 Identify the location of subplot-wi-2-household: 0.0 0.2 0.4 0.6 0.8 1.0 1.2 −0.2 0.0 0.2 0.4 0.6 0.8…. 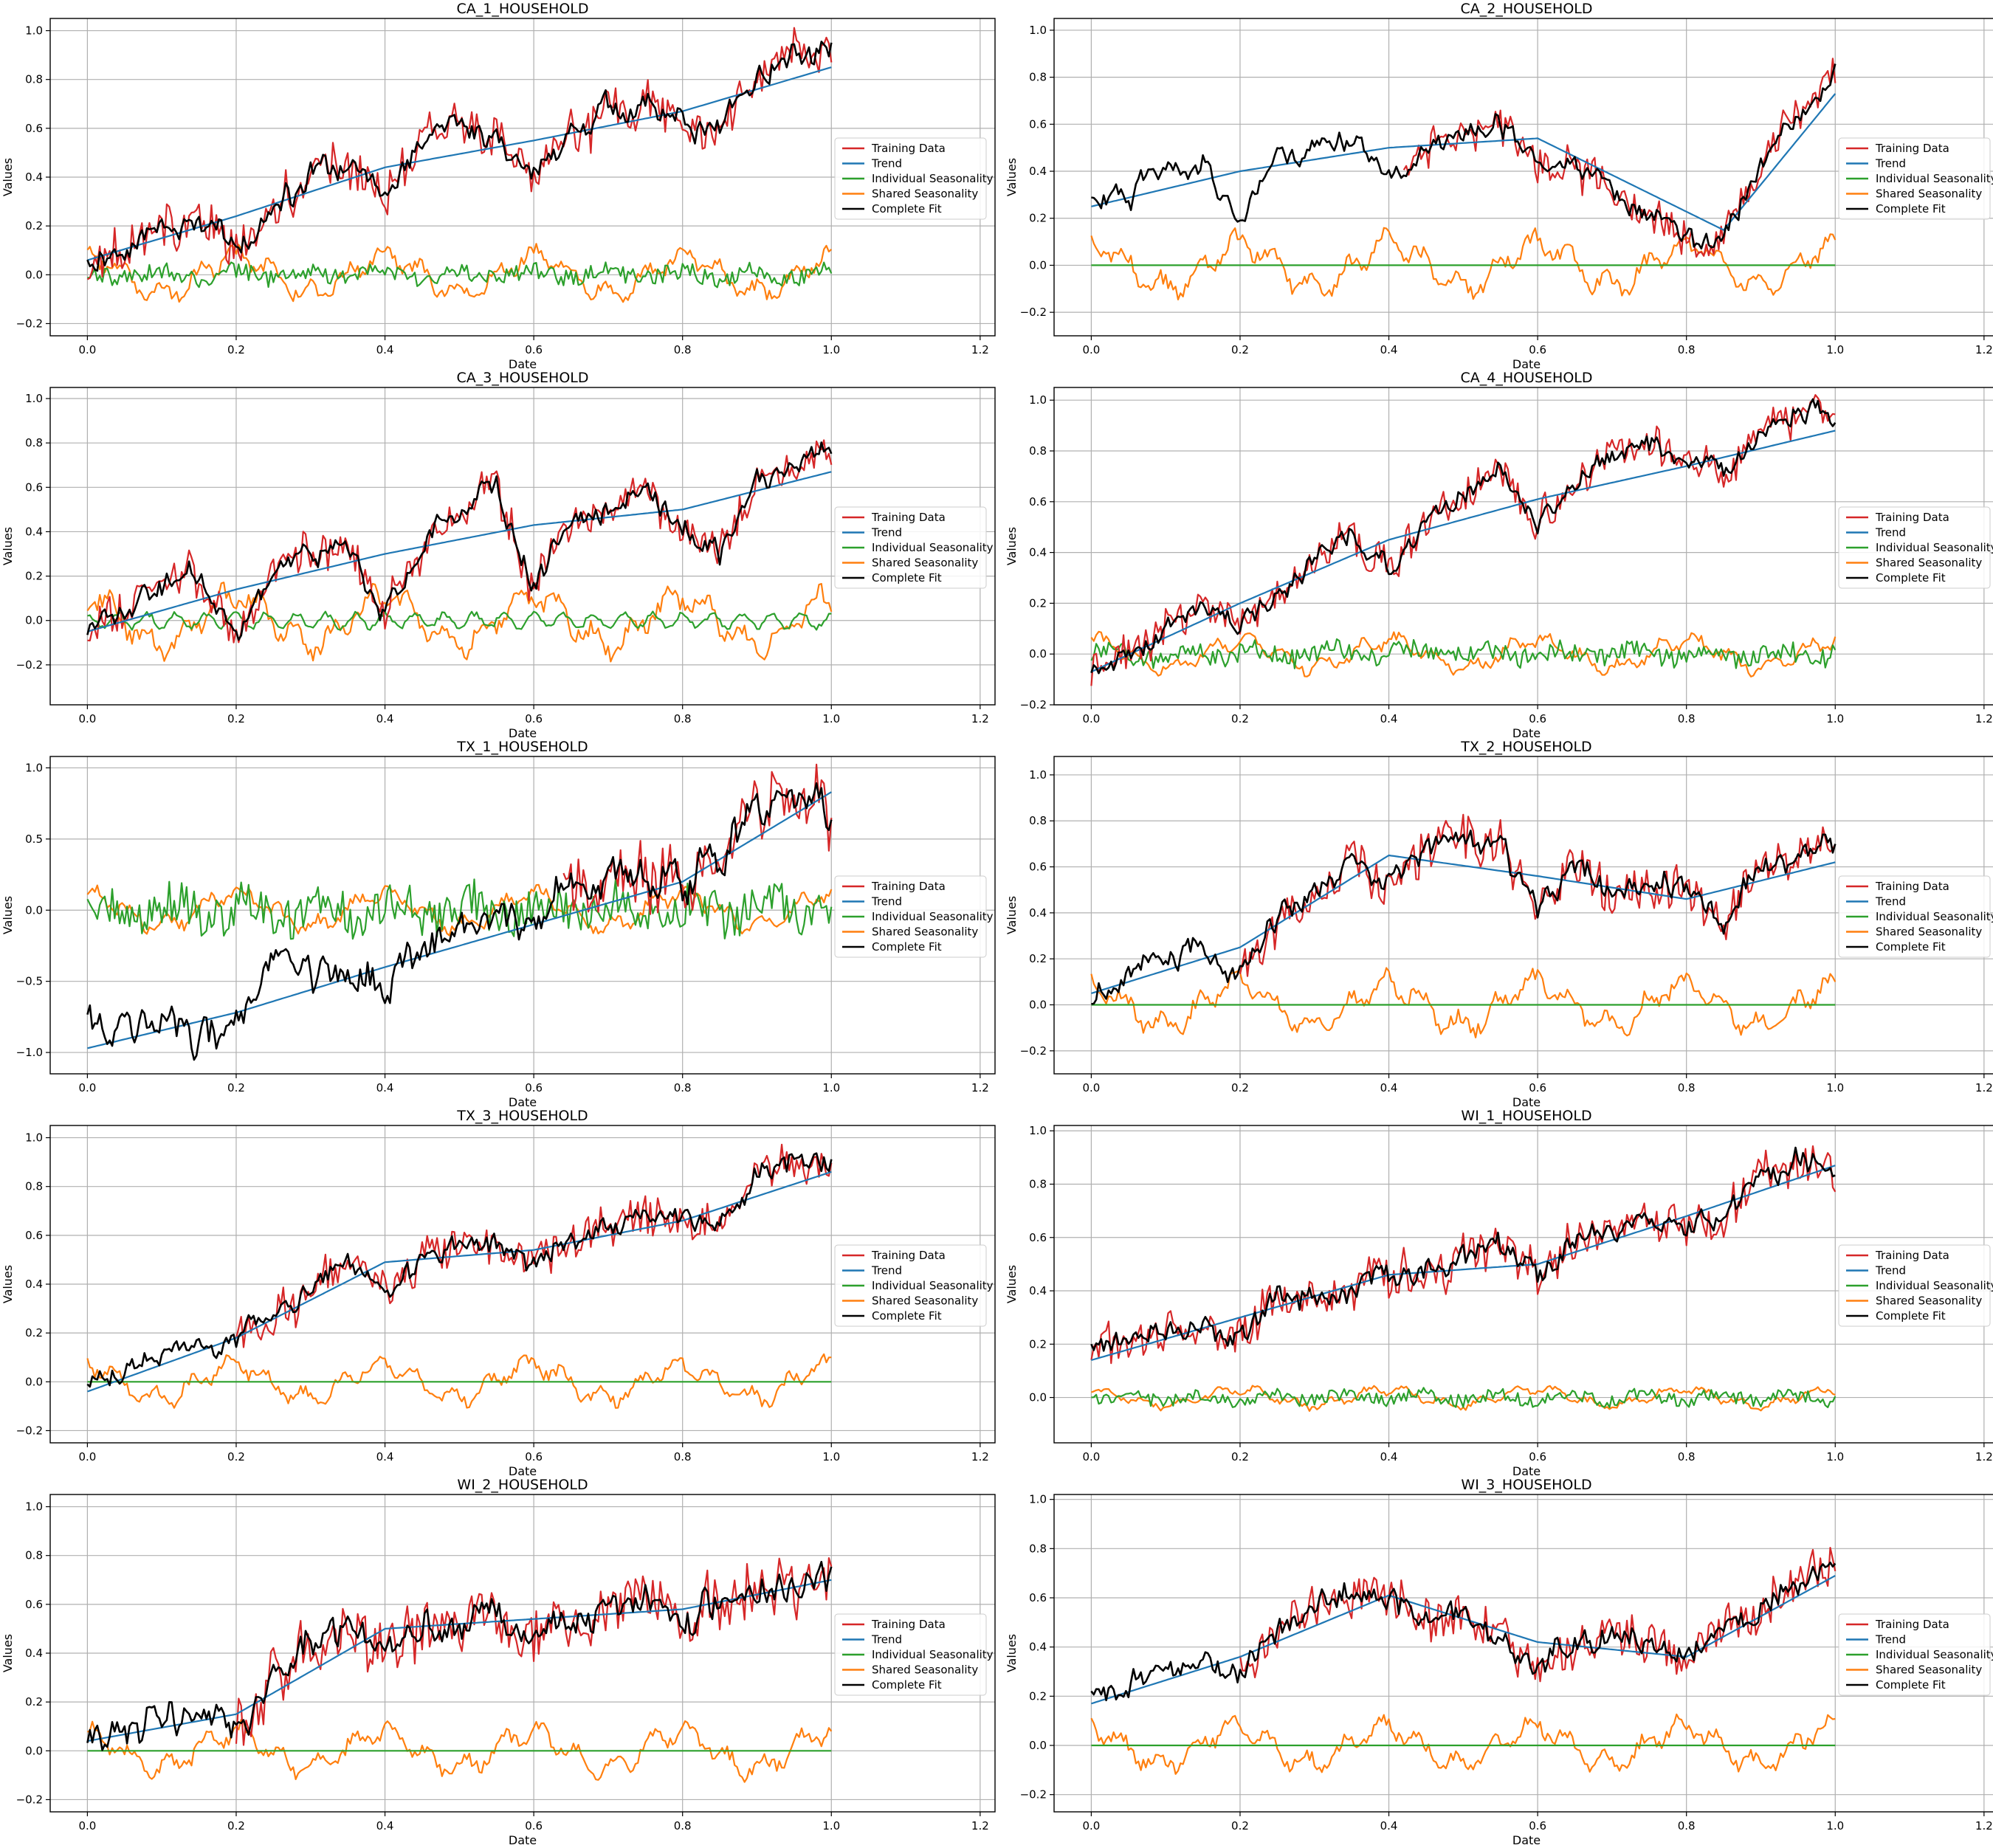
(498, 1662).